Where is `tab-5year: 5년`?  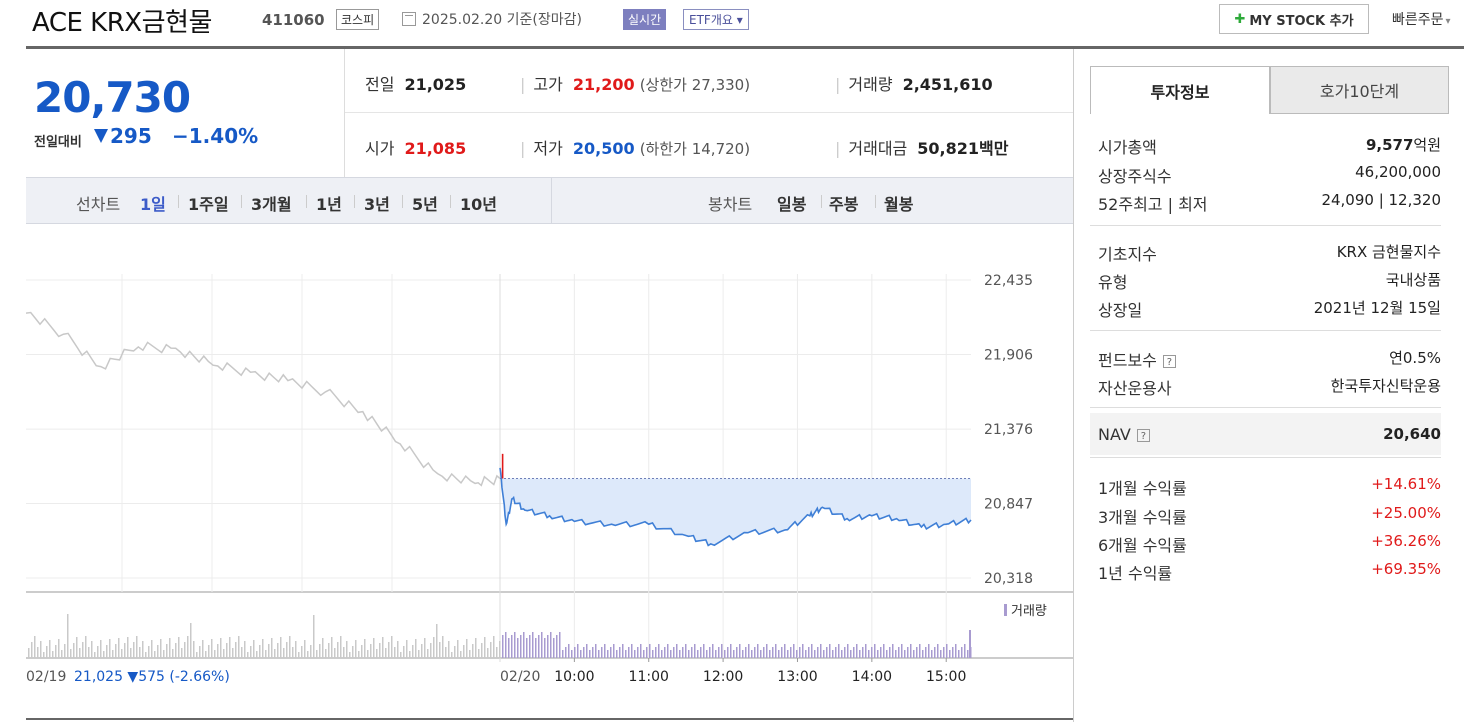 tab-5year: 5년 is located at coordinates (425, 204).